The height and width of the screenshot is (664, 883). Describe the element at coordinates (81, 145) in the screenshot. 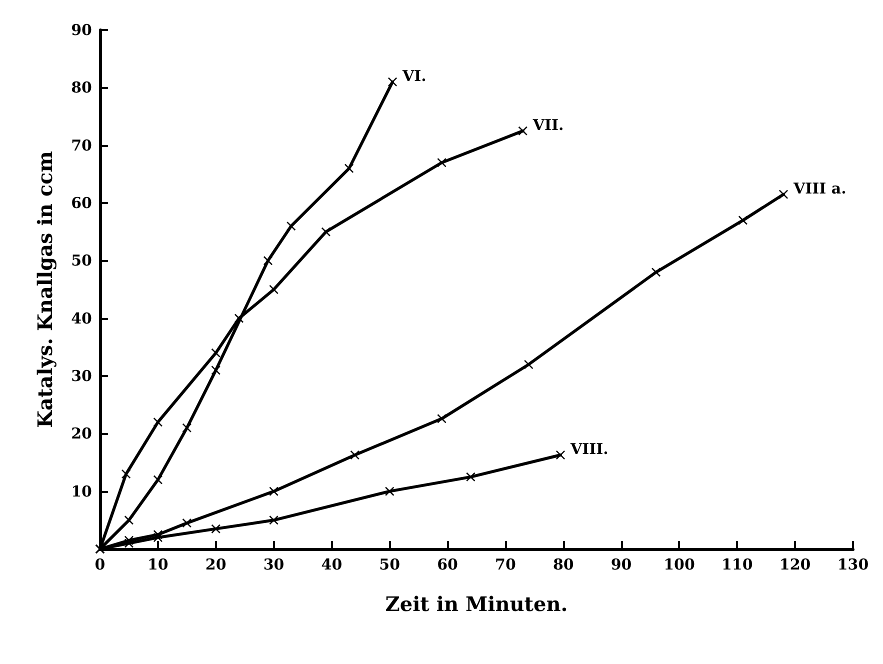

I see `y-tick-label: 70` at that location.